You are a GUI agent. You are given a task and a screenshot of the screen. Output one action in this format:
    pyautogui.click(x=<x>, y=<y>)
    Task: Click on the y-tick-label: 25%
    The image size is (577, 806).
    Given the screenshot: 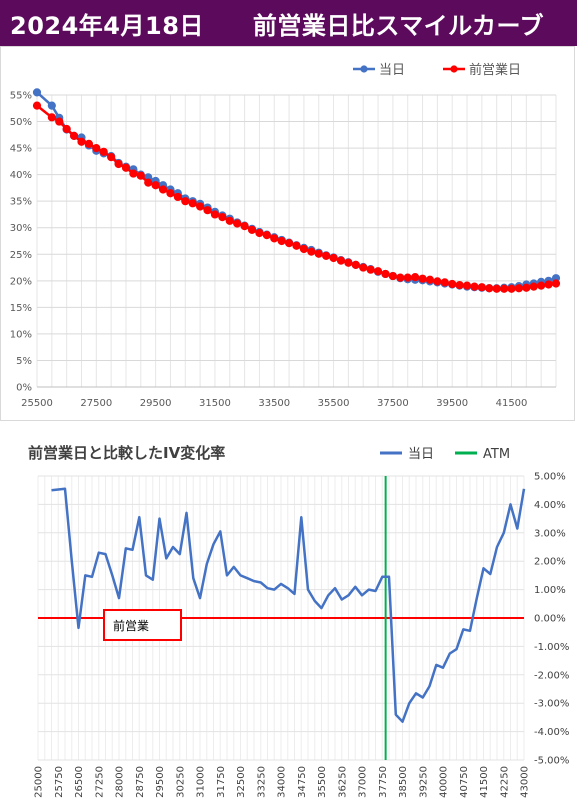 What is the action you would take?
    pyautogui.click(x=21, y=255)
    